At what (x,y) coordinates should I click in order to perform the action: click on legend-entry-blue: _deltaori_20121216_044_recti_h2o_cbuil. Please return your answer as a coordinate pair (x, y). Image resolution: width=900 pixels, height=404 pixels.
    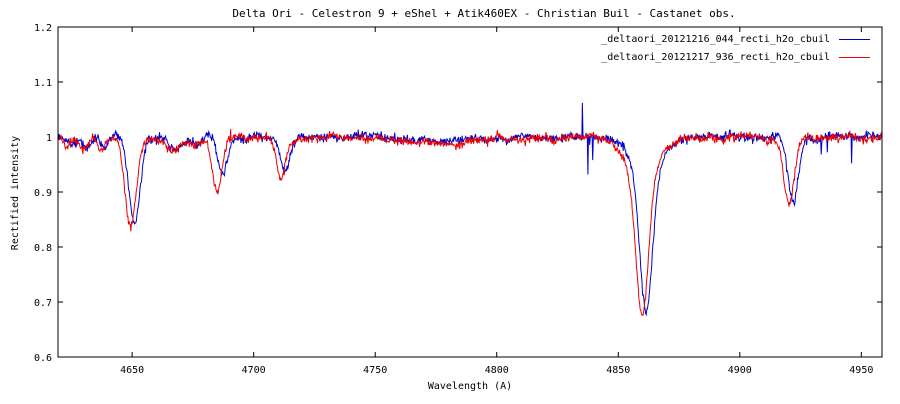
    Looking at the image, I should click on (735, 39).